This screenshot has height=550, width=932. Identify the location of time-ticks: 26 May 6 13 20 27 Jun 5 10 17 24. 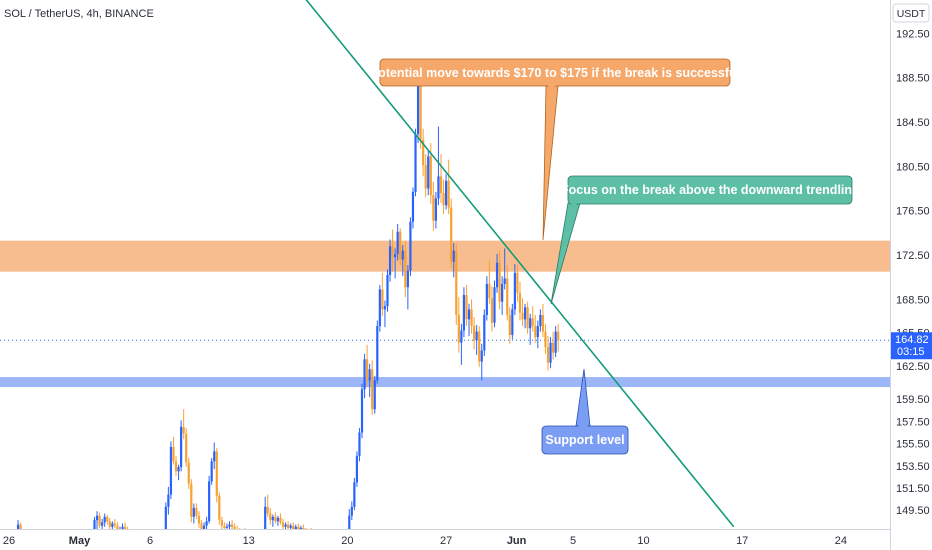
(425, 541).